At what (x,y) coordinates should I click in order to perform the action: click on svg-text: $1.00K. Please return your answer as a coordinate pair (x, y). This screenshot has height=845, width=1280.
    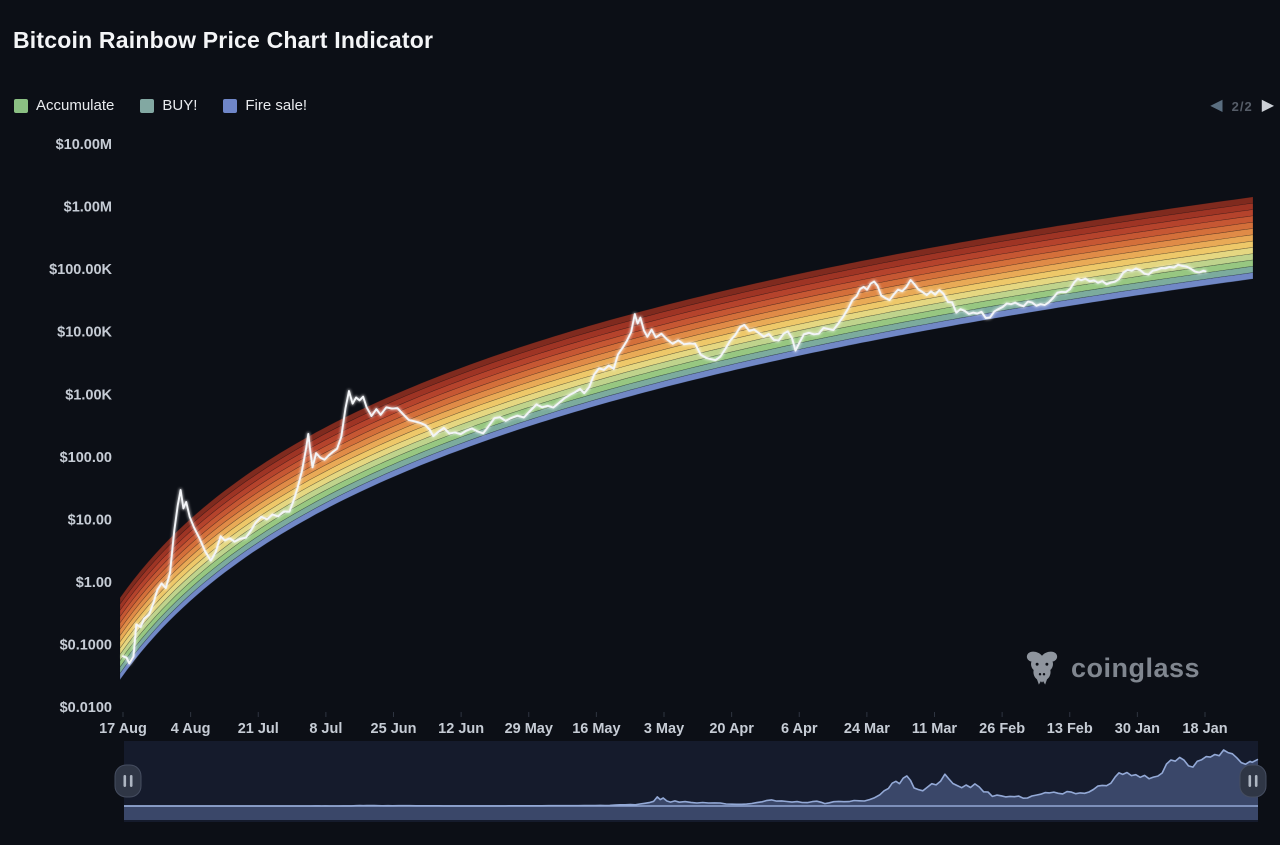
    Looking at the image, I should click on (88, 395).